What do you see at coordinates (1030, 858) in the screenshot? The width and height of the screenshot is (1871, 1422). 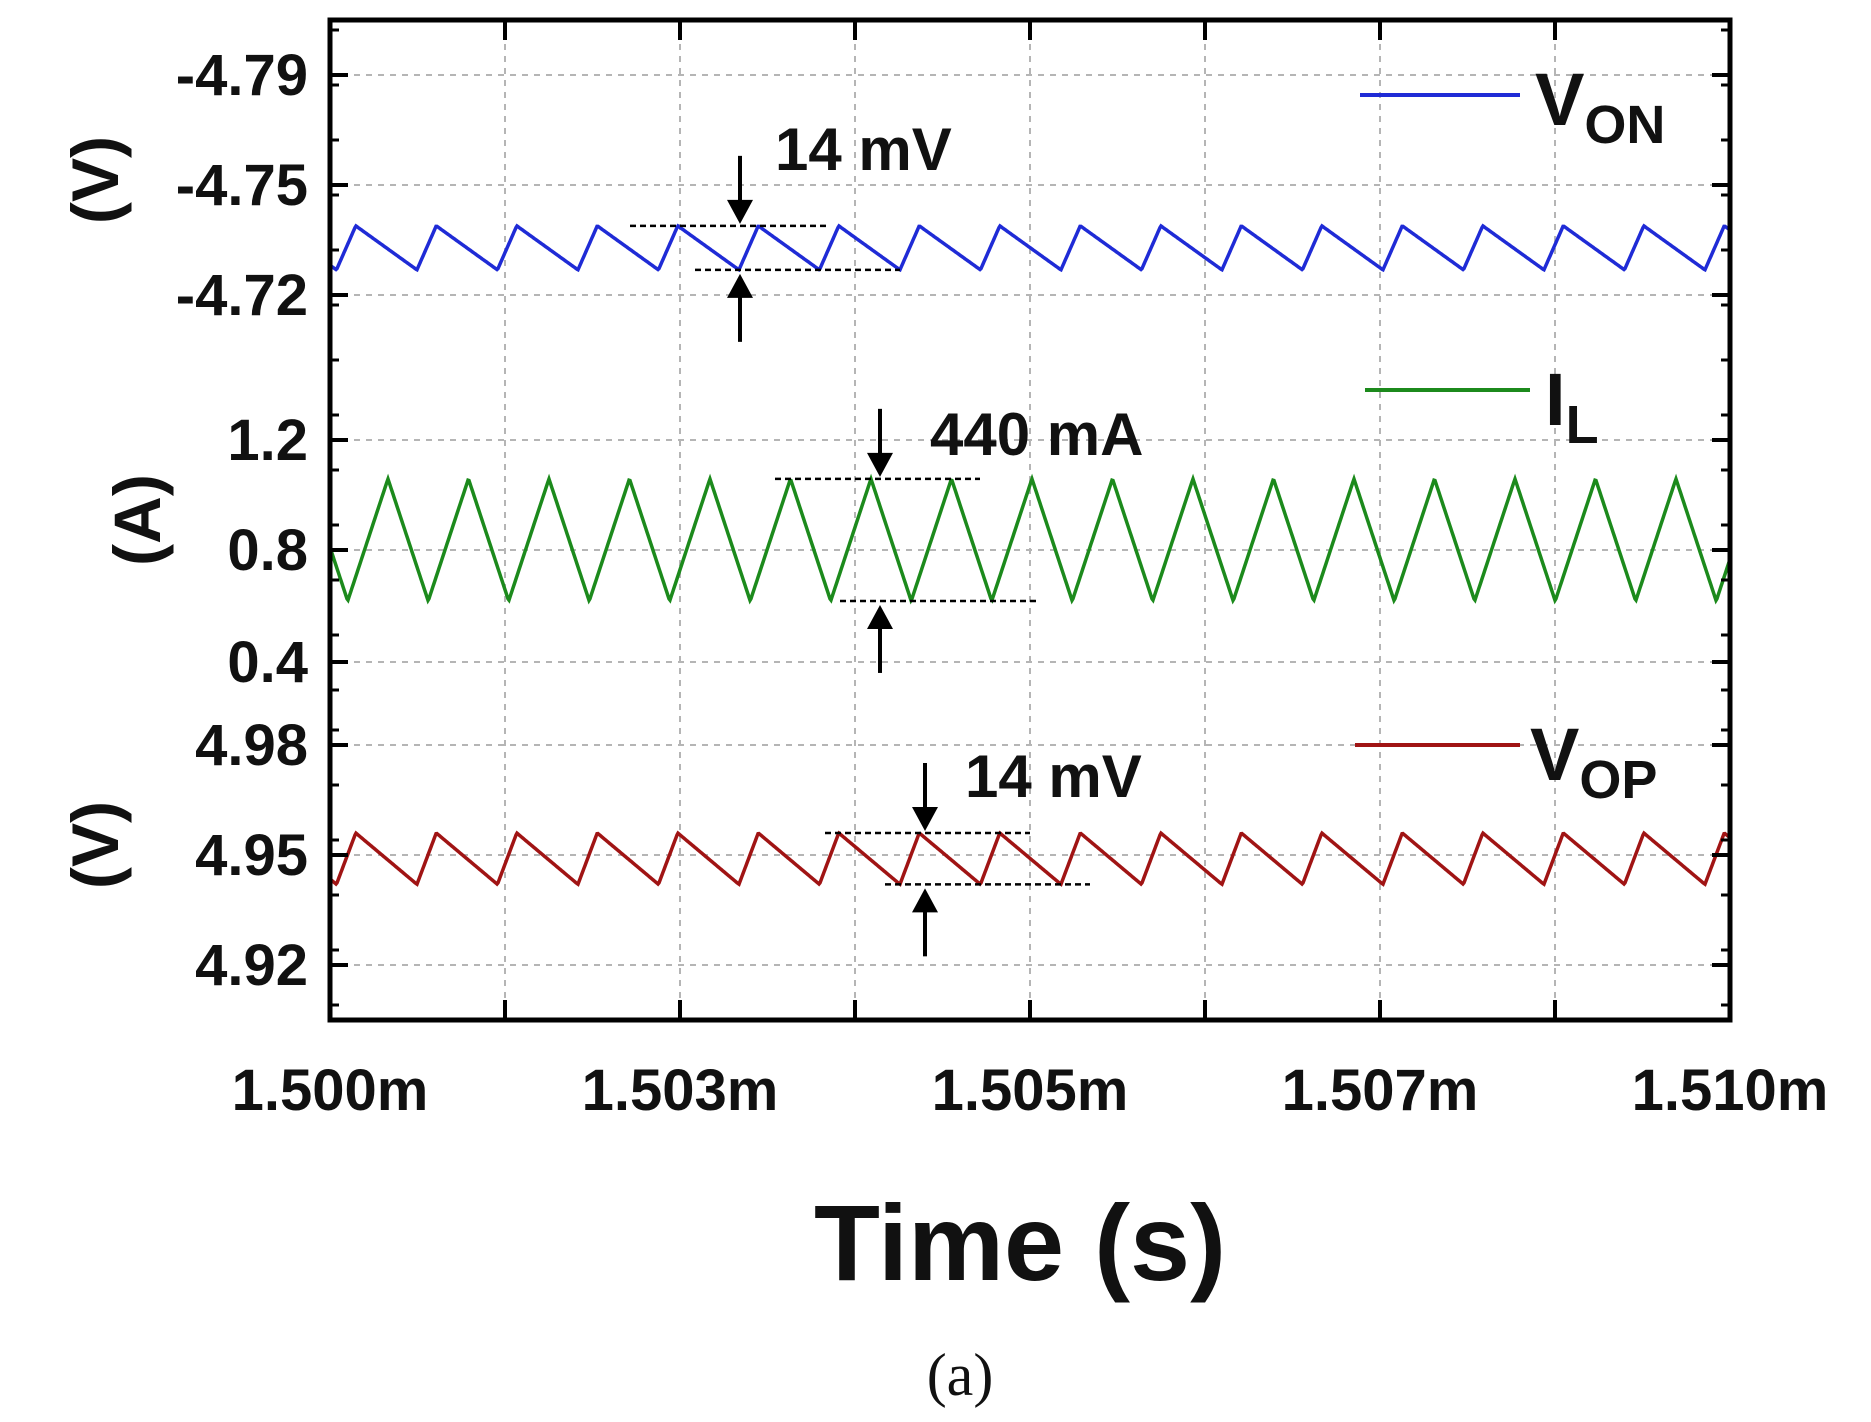 I see `vop-series-line` at bounding box center [1030, 858].